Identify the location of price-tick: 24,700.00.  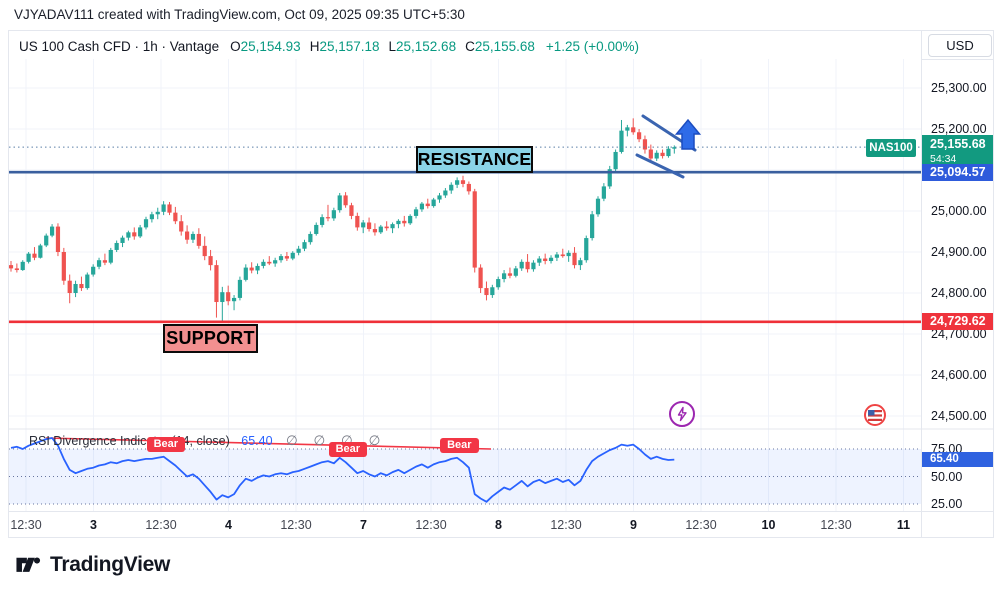
(959, 334).